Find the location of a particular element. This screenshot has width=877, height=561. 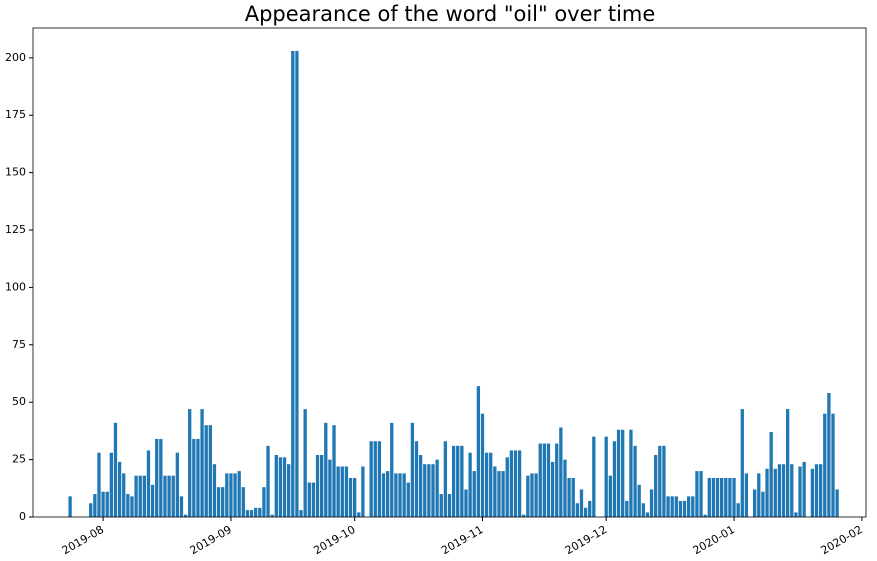

chart-title: Appearance of the word "oil" over time is located at coordinates (450, 14).